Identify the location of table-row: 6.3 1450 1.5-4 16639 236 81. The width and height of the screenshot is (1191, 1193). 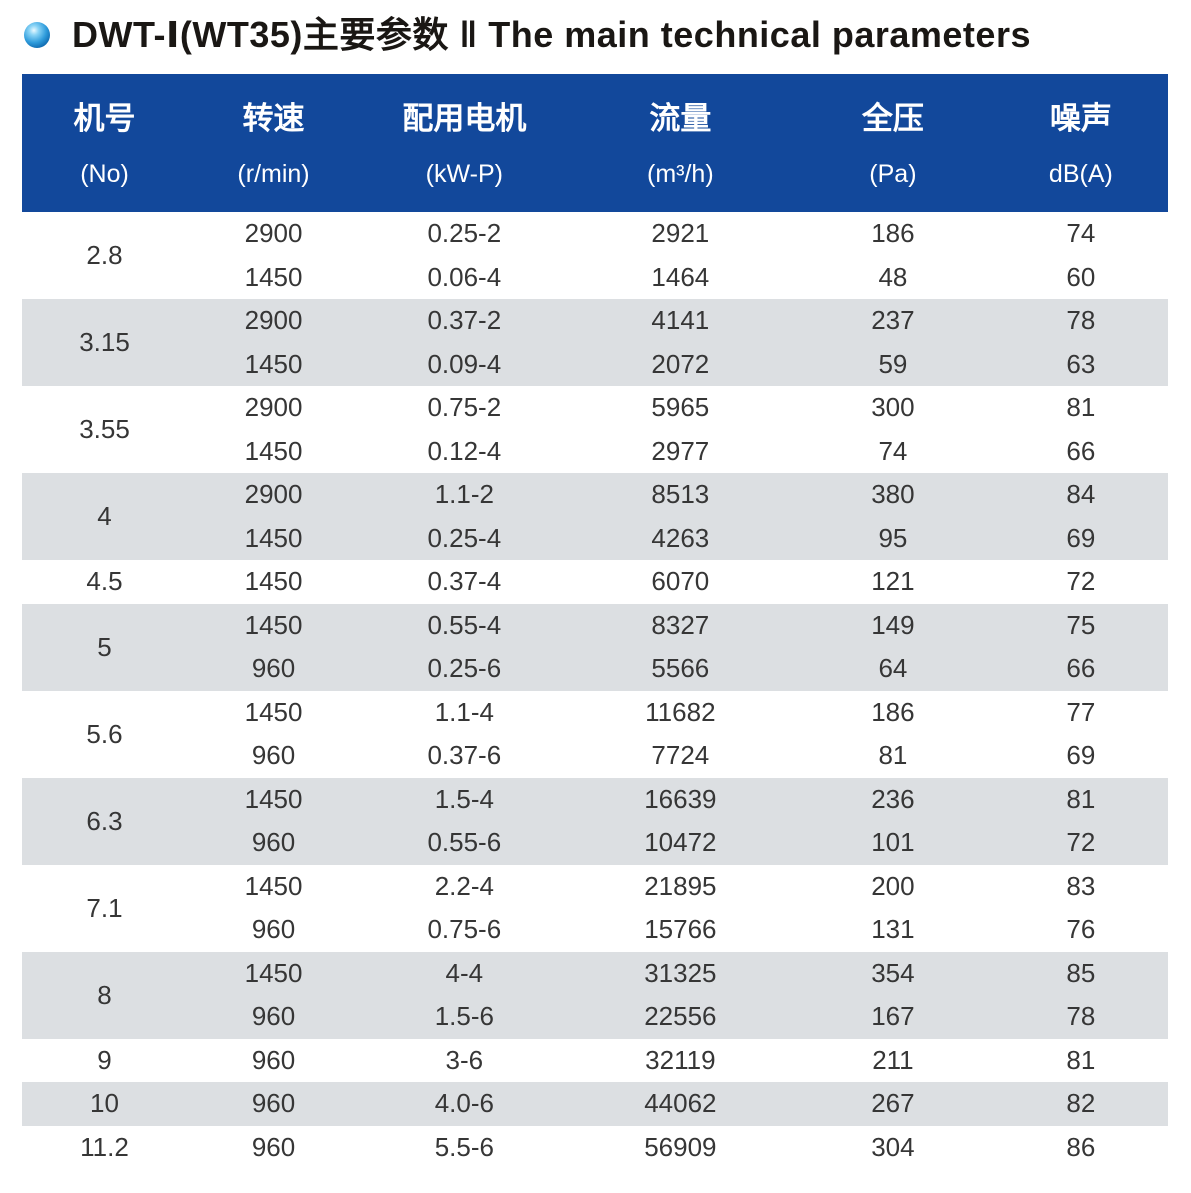
(595, 807).